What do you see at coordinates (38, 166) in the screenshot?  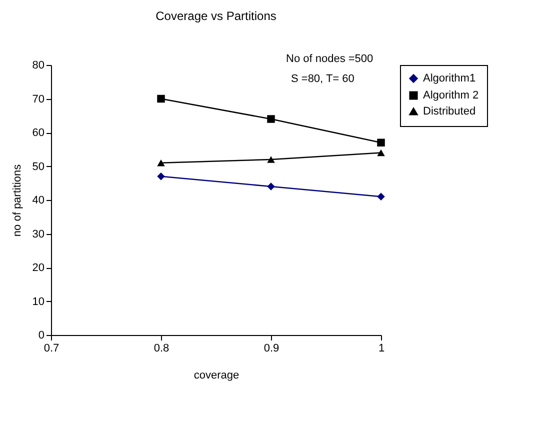 I see `y-tick-label: 50` at bounding box center [38, 166].